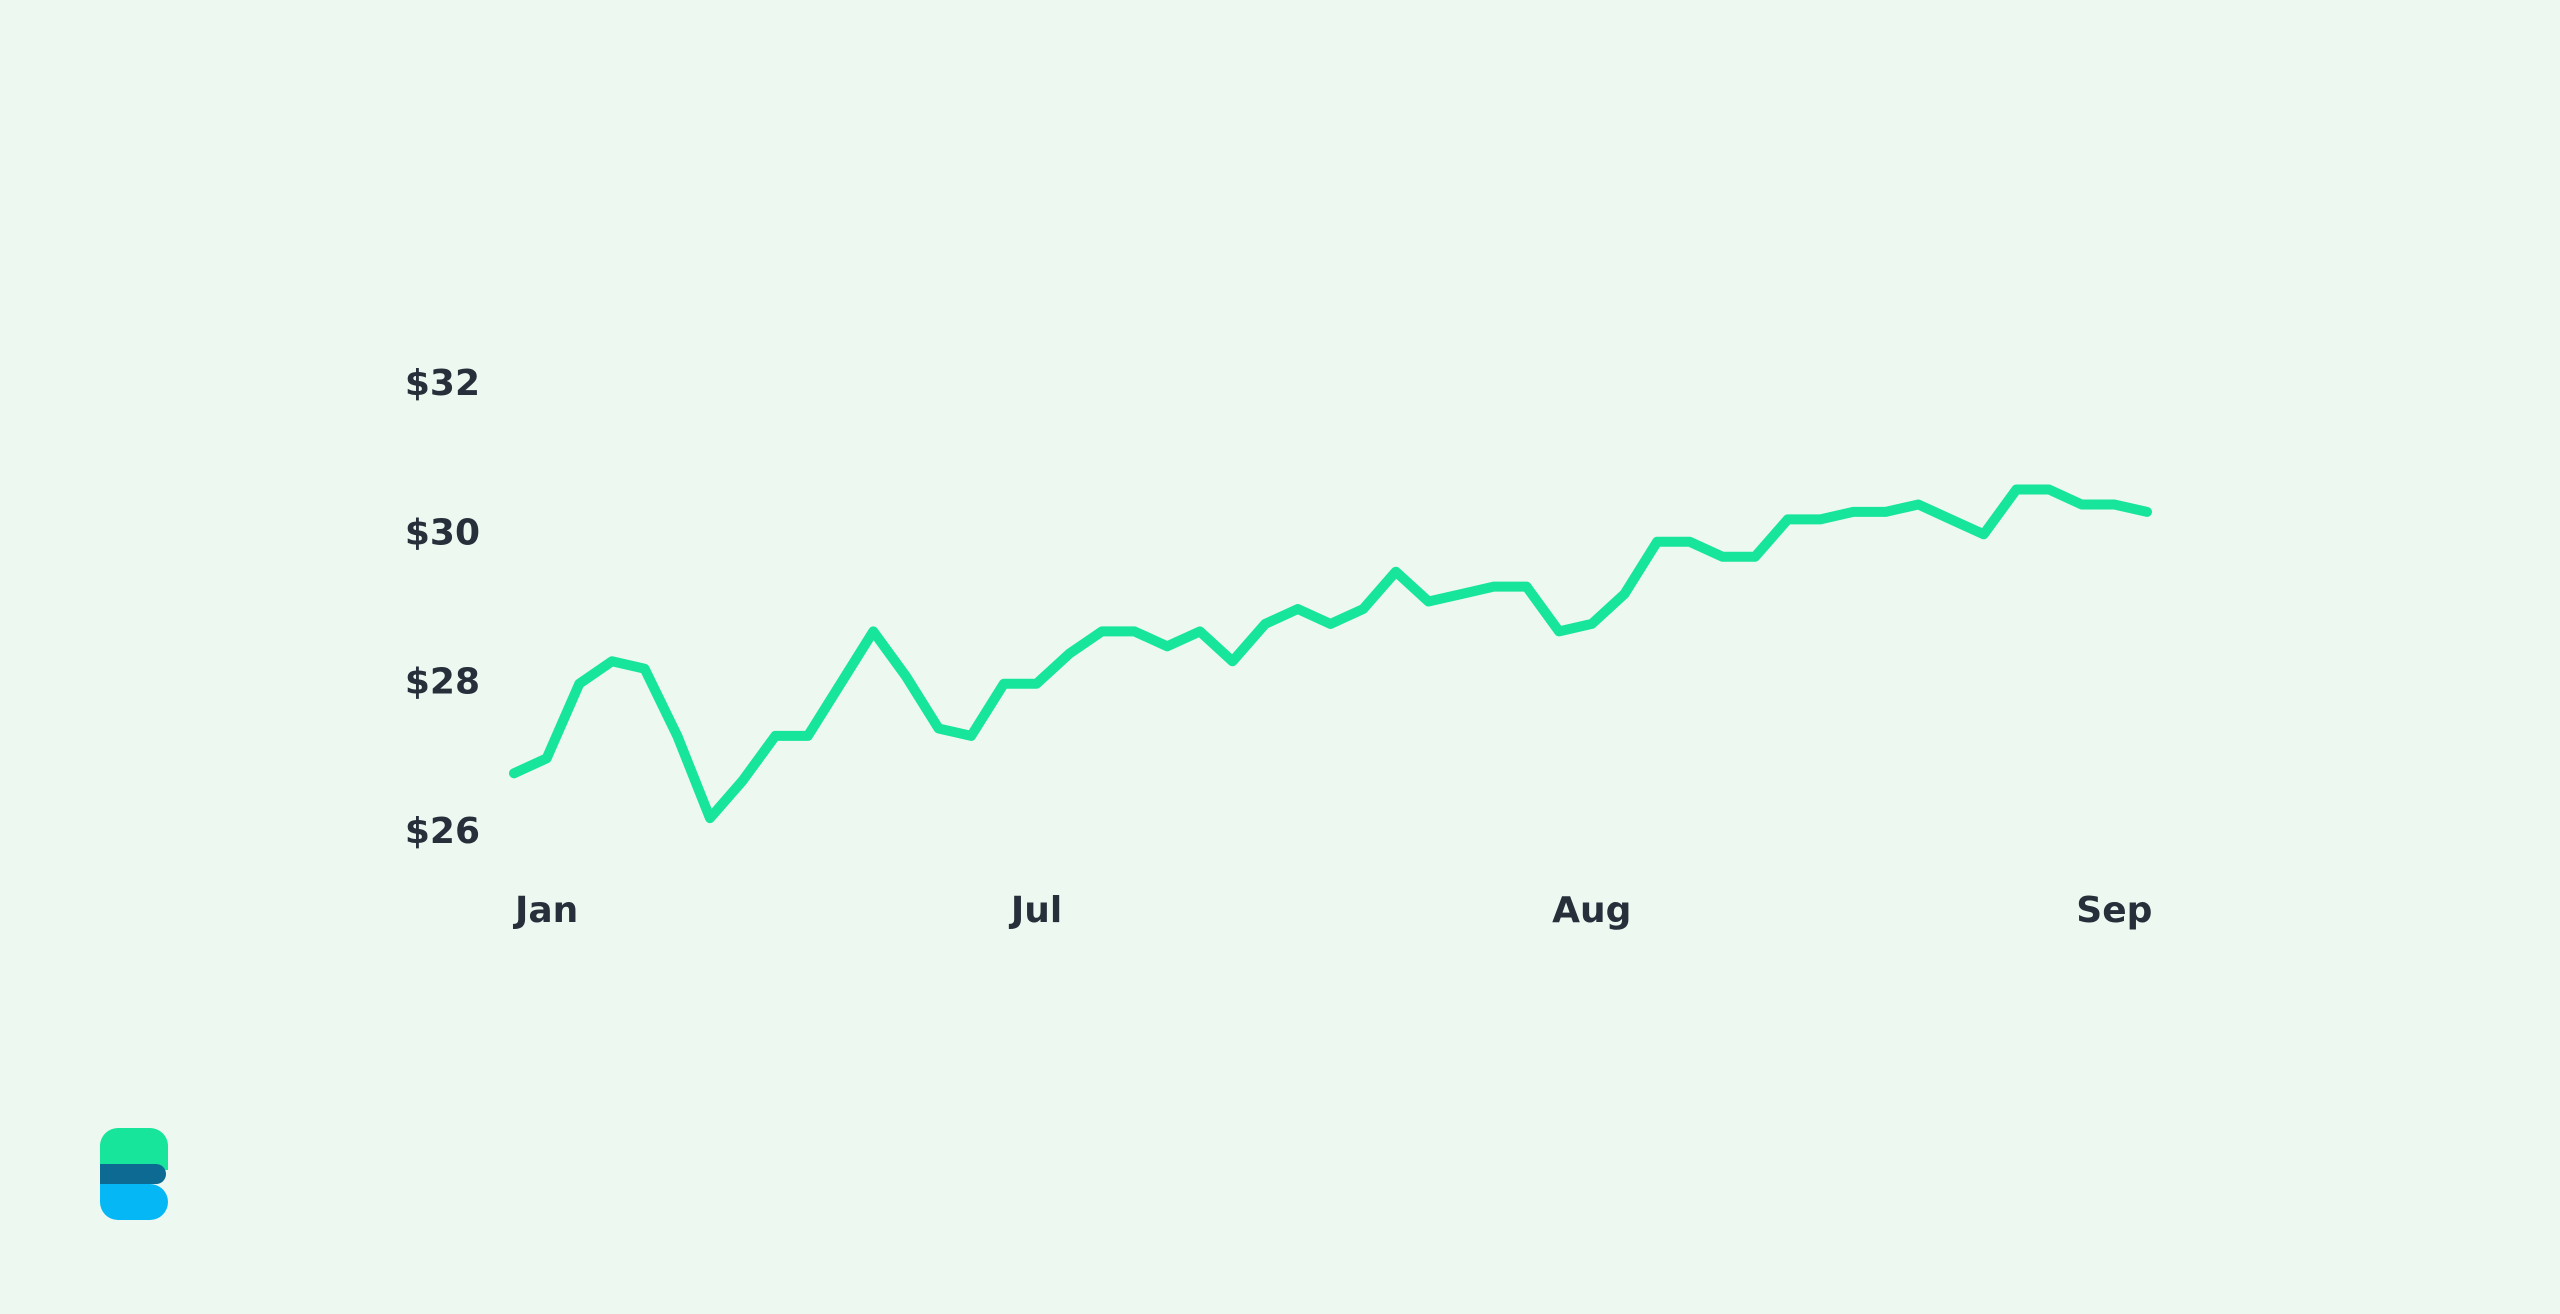 The height and width of the screenshot is (1314, 2560). I want to click on logo, so click(134, 1174).